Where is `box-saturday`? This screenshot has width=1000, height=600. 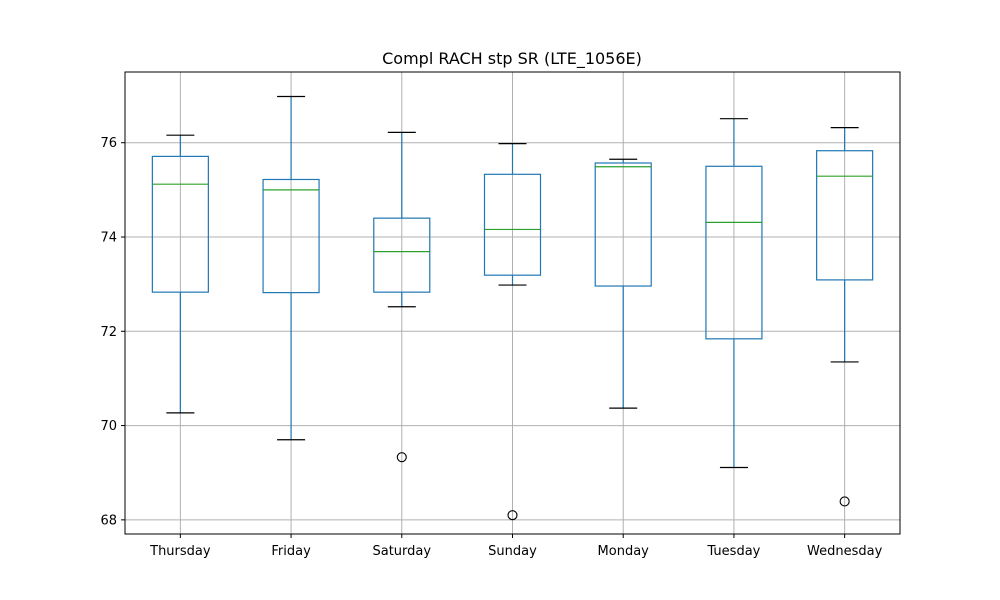
box-saturday is located at coordinates (402, 297).